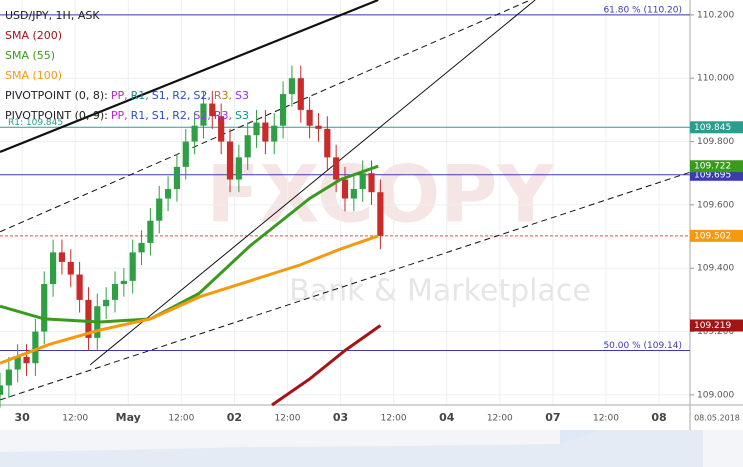  Describe the element at coordinates (715, 395) in the screenshot. I see `y-tick-label: 109.000` at that location.